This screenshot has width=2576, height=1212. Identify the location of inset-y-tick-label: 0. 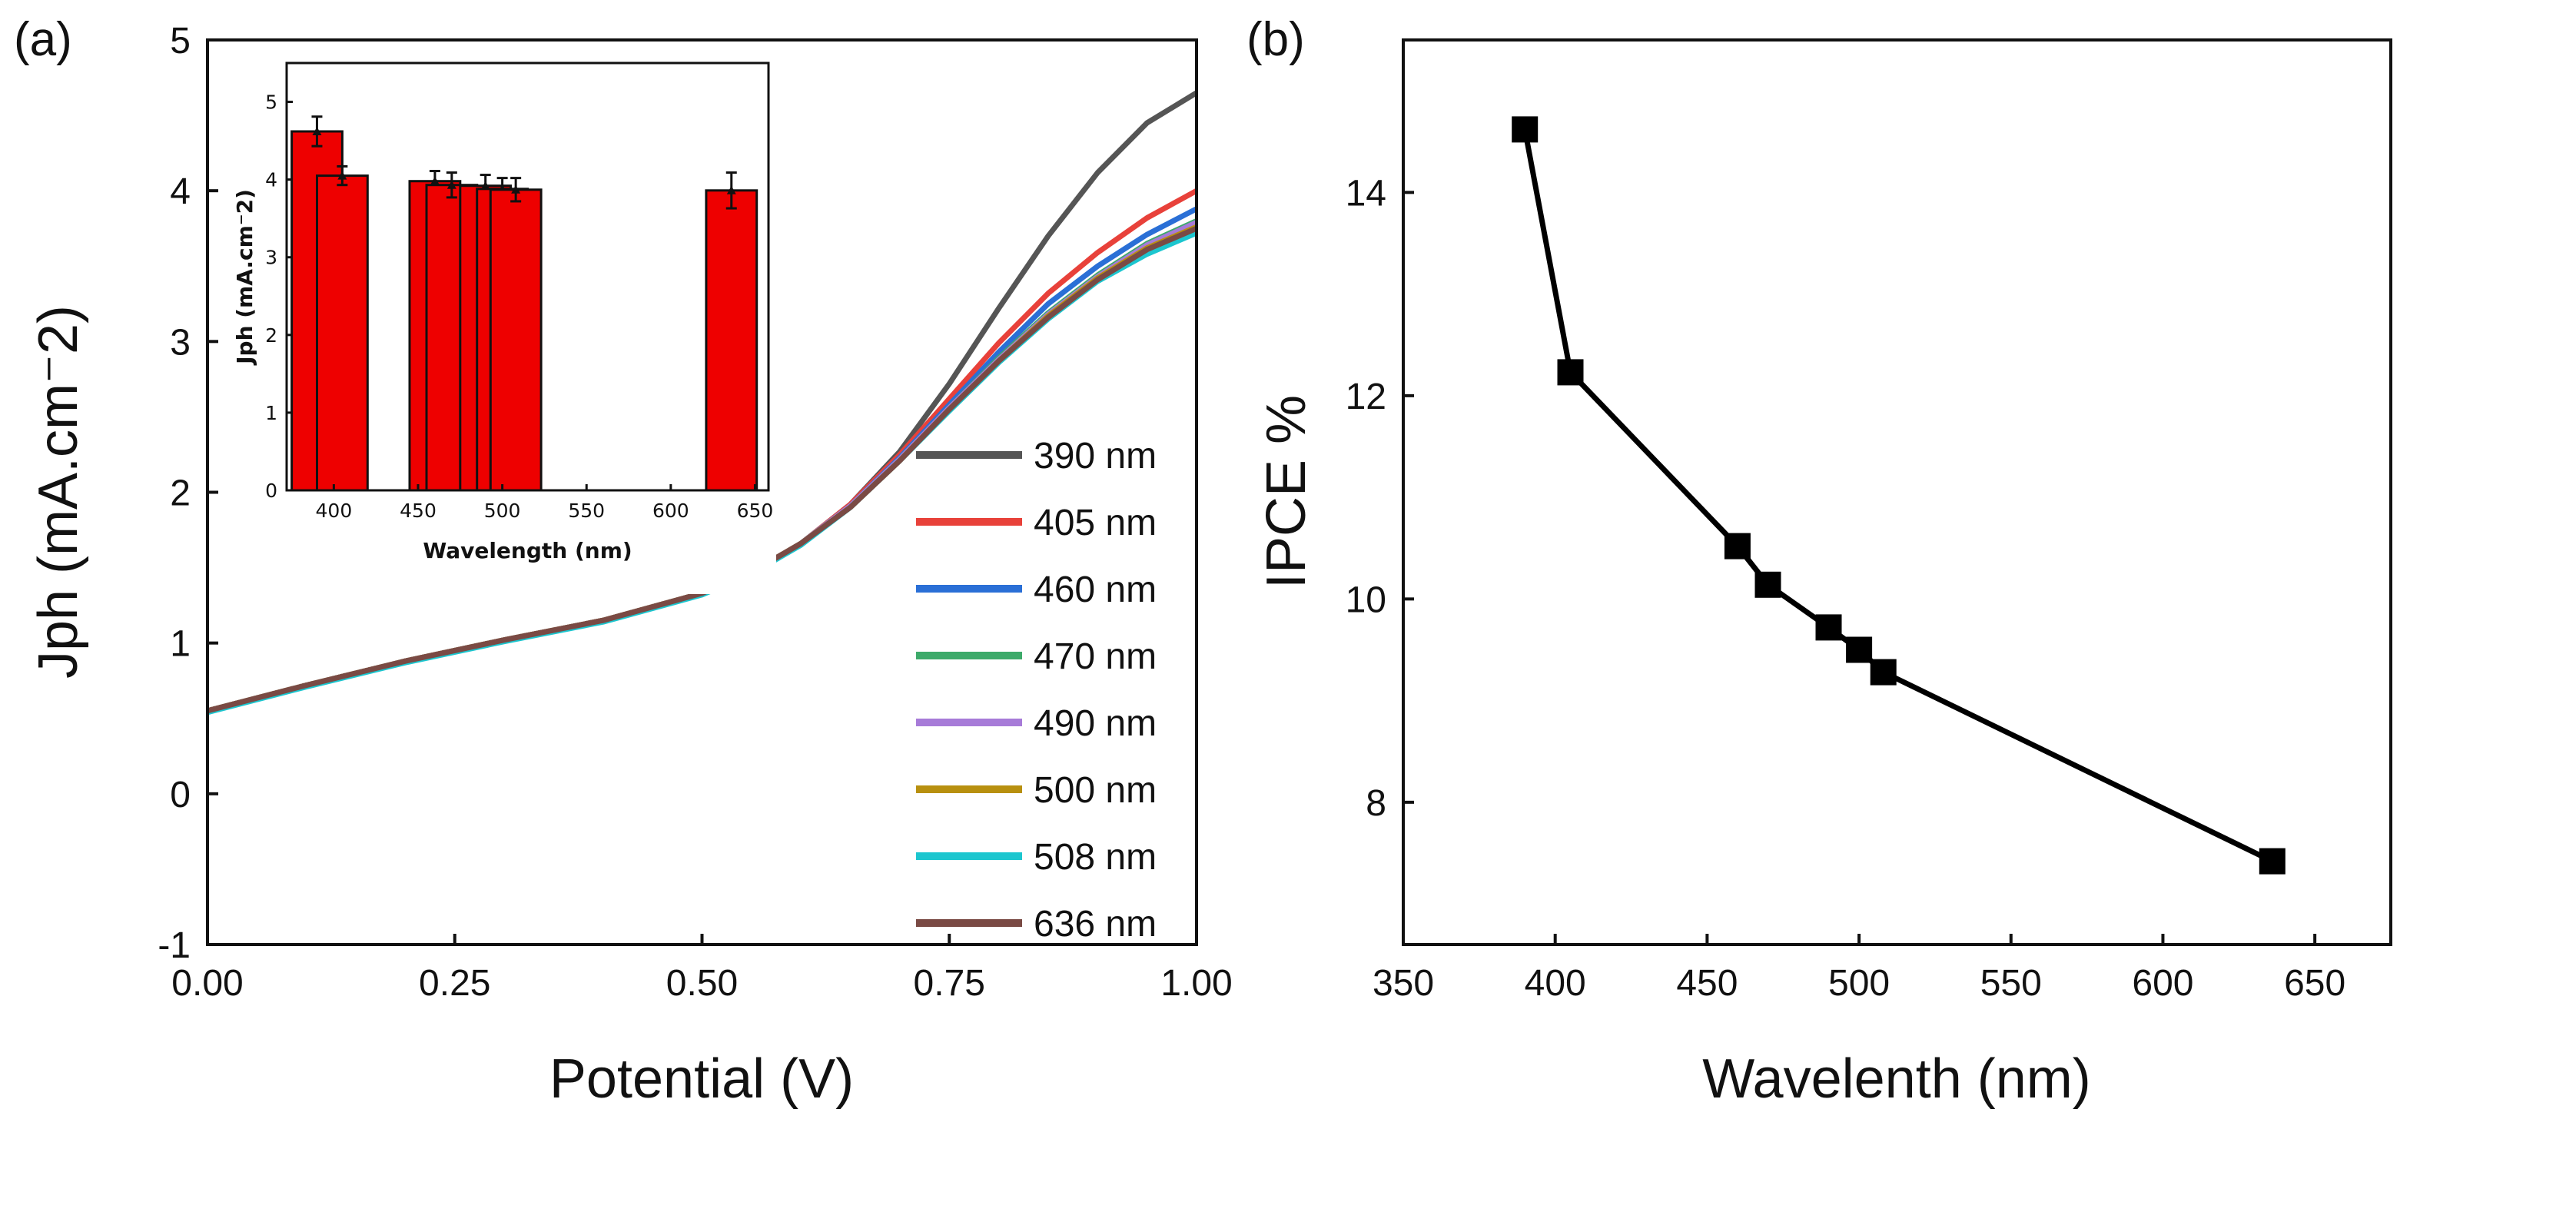
(271, 491).